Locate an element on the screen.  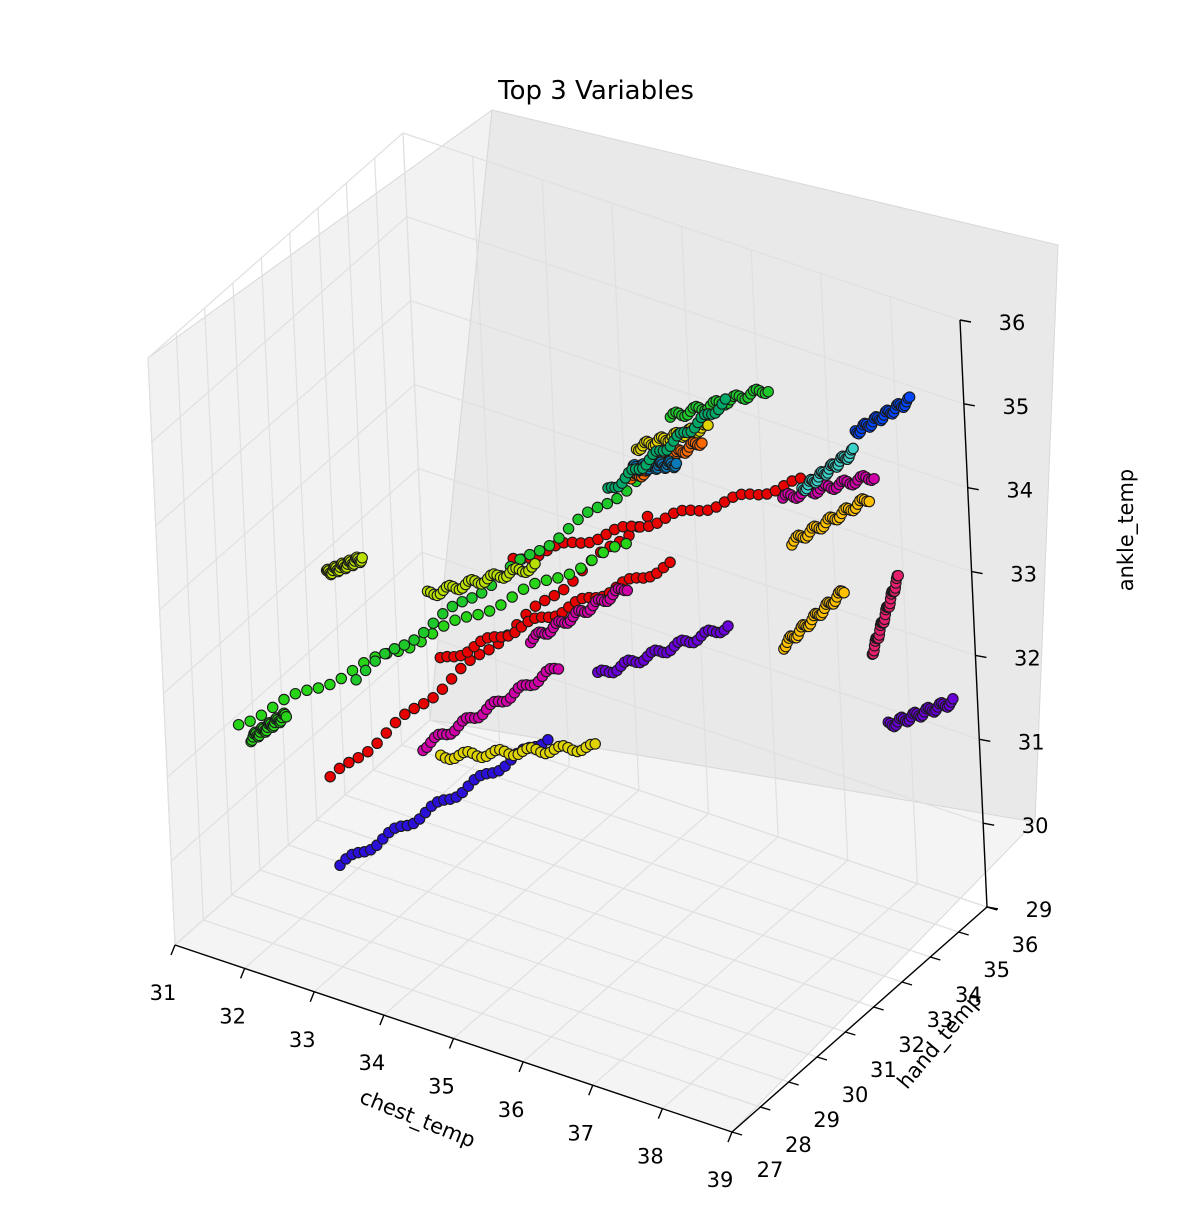
x-axis-label: chest_temp is located at coordinates (417, 1118).